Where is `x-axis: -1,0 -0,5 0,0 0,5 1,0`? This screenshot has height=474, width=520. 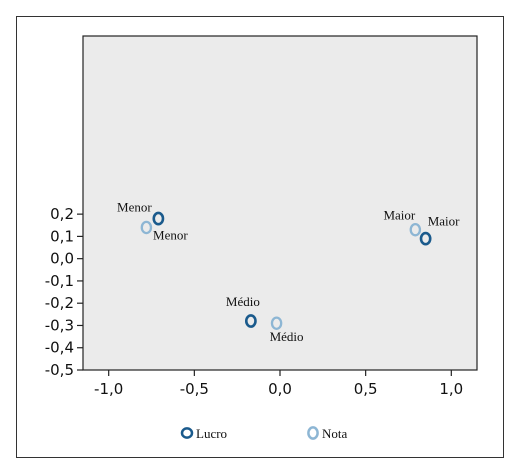 x-axis: -1,0 -0,5 0,0 0,5 1,0 is located at coordinates (278, 384).